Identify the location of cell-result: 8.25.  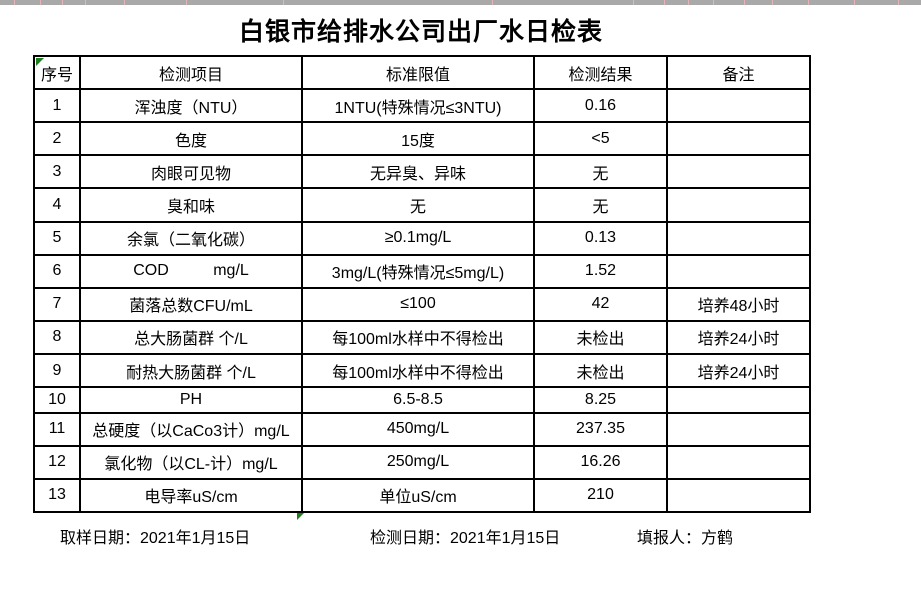
(600, 400).